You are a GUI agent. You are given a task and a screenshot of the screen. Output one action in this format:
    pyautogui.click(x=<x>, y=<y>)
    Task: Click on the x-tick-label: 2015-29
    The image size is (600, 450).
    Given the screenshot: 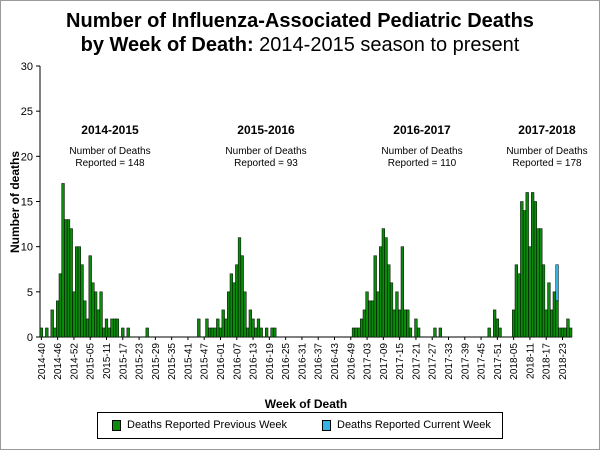 What is the action you would take?
    pyautogui.click(x=156, y=361)
    